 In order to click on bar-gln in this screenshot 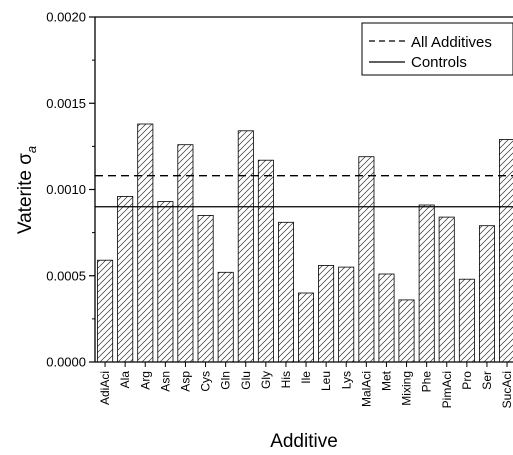, I will do `click(225, 317)`.